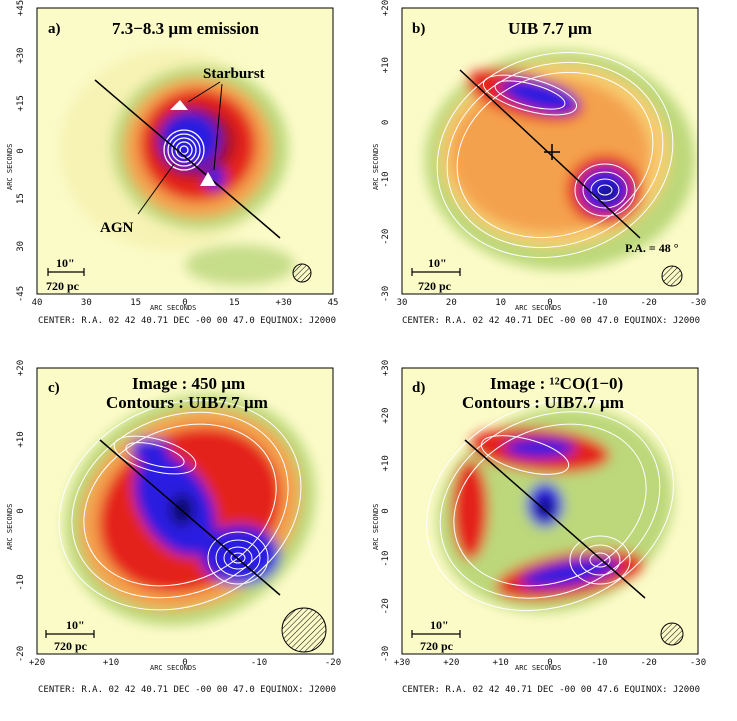 This screenshot has width=737, height=721. Describe the element at coordinates (21, 510) in the screenshot. I see `panel-c-ytick-label: 0` at that location.